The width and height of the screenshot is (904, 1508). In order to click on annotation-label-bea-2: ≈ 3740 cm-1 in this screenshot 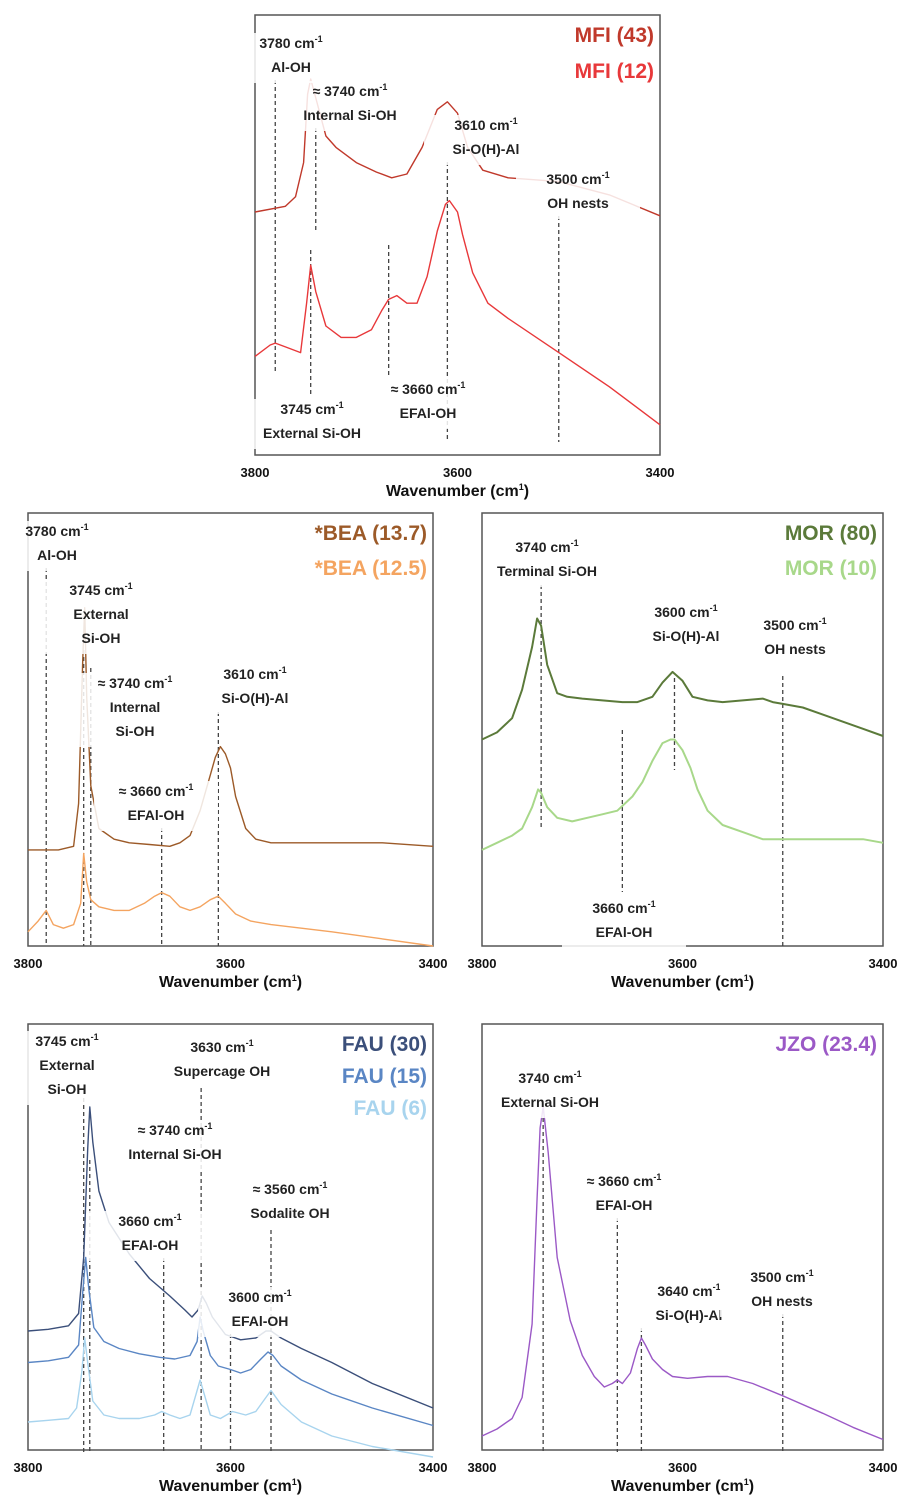, I will do `click(135, 682)`.